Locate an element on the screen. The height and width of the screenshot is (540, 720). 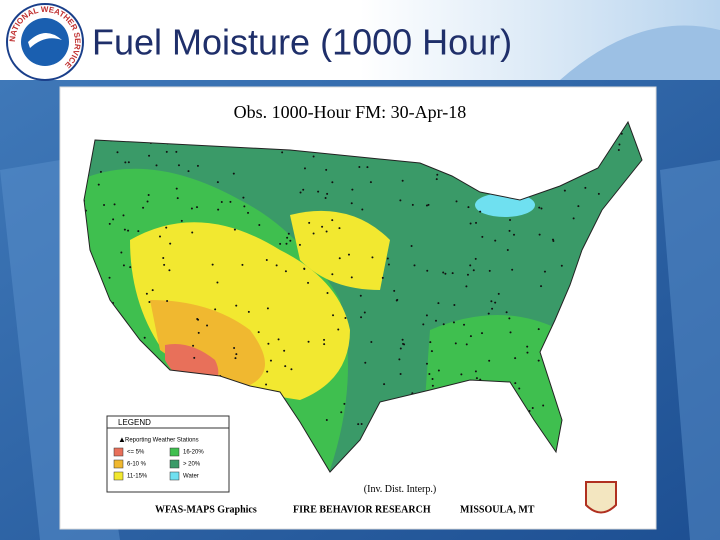
legend-label: <= 5% is located at coordinates (136, 453).